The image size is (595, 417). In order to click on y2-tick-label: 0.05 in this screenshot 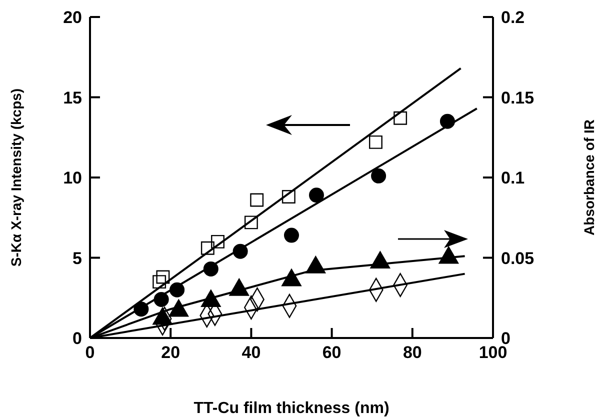, I will do `click(517, 258)`.